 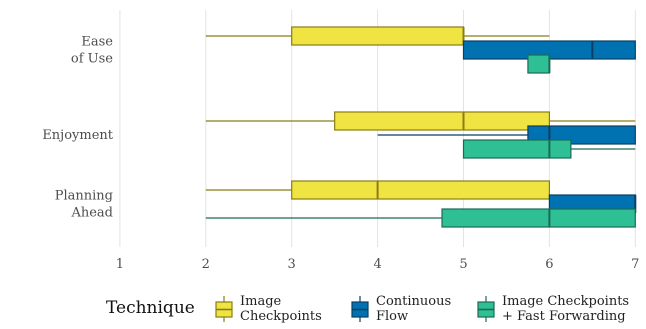 I want to click on legend-entry-image-checkpoints: Image Checkpoints, so click(x=268, y=309).